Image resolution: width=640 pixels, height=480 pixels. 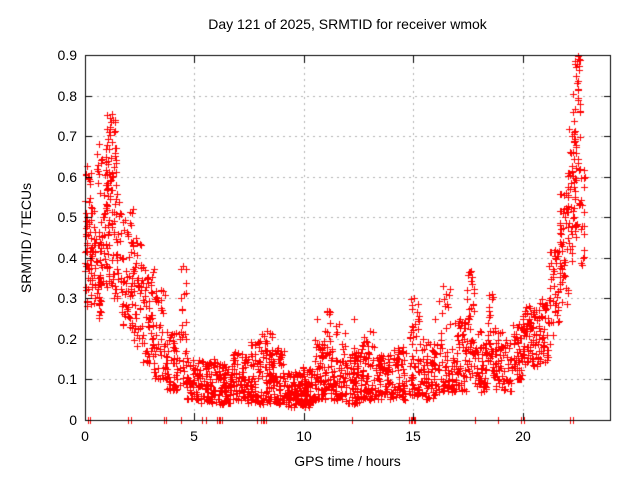 What do you see at coordinates (67, 177) in the screenshot?
I see `y-tick-label: 0.6` at bounding box center [67, 177].